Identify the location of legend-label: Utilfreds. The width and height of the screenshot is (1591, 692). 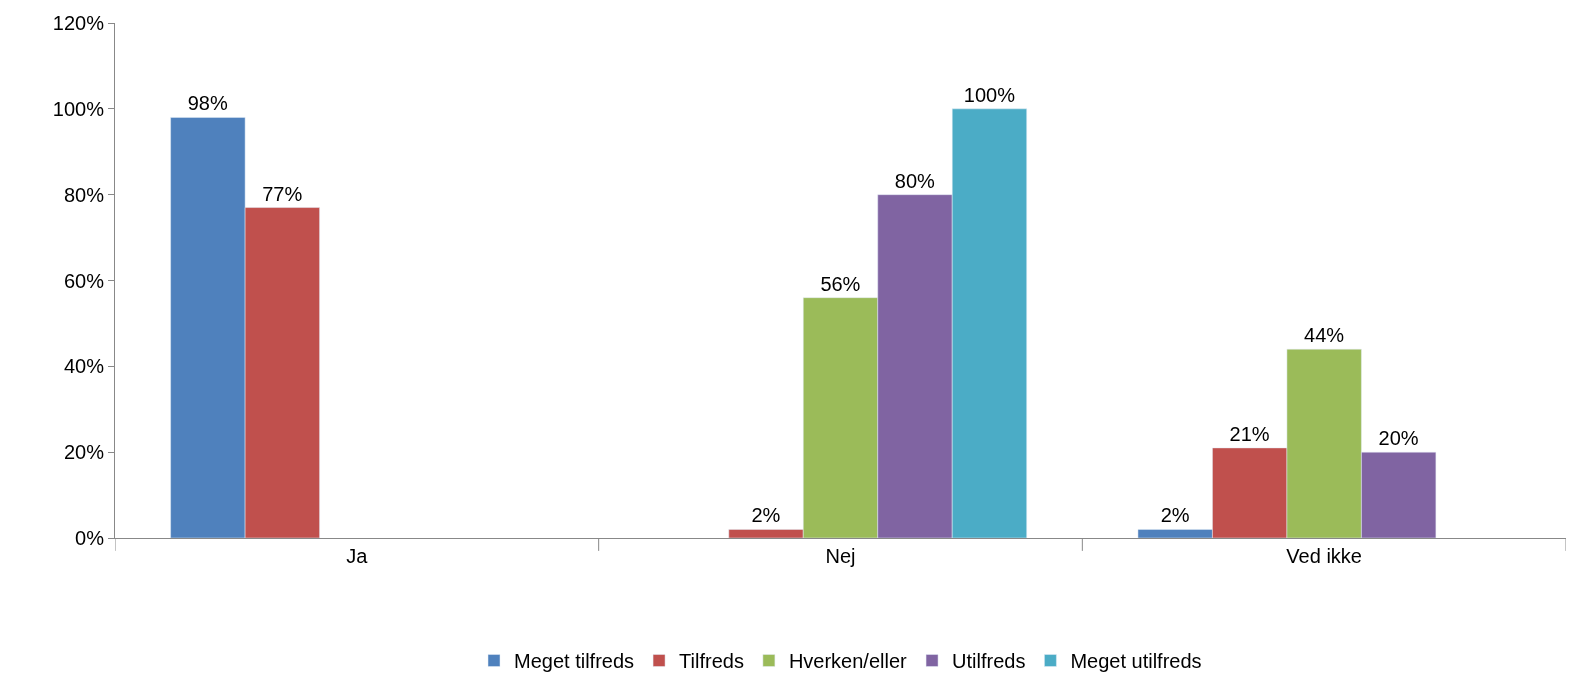
(989, 661).